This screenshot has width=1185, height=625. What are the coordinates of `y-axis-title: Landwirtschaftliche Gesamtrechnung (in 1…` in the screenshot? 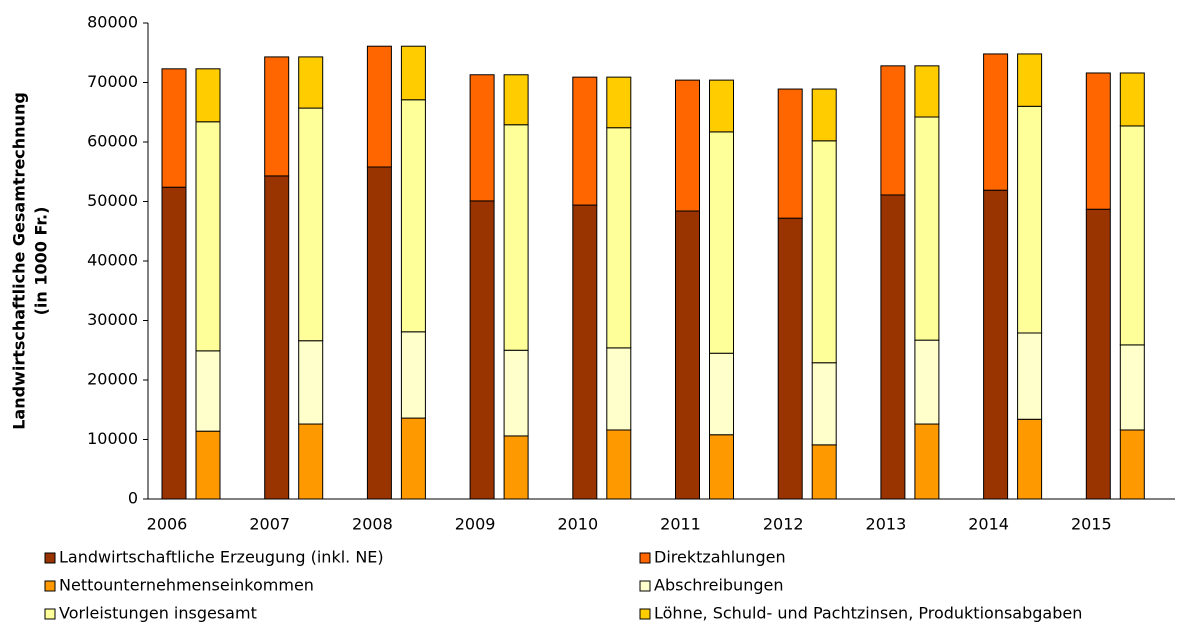 It's located at (30, 261).